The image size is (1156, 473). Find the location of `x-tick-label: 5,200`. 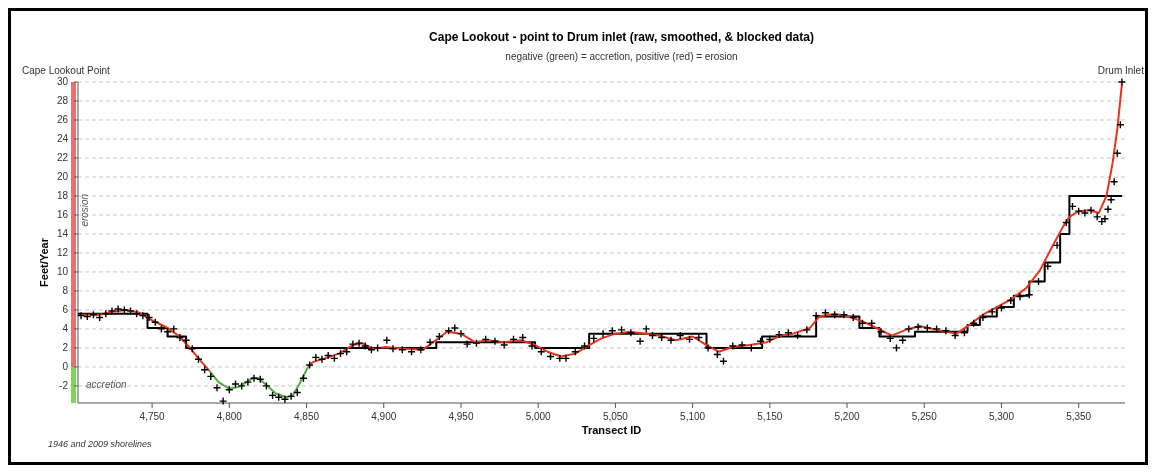

x-tick-label: 5,200 is located at coordinates (847, 416).